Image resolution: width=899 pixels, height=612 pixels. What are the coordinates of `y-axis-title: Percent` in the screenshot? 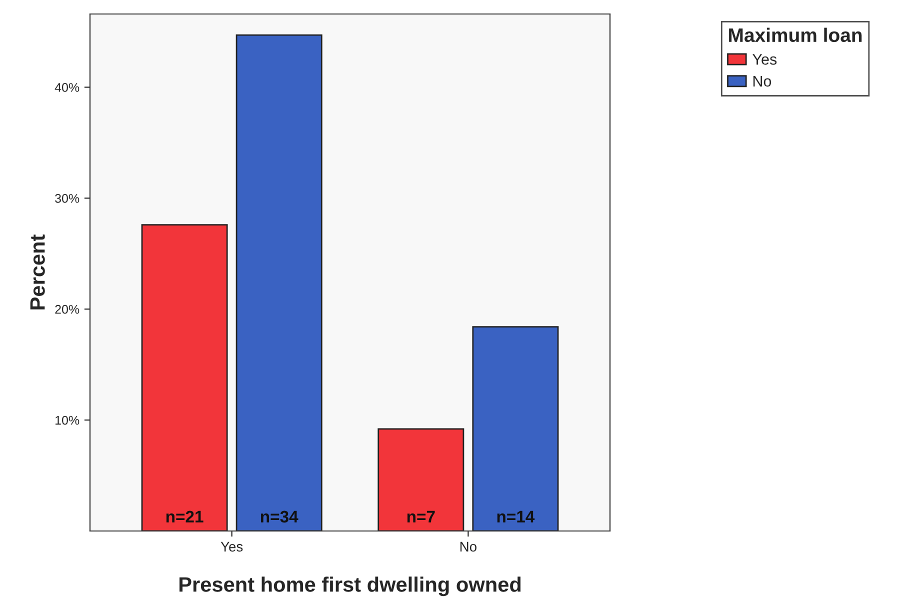 It's located at (37, 272).